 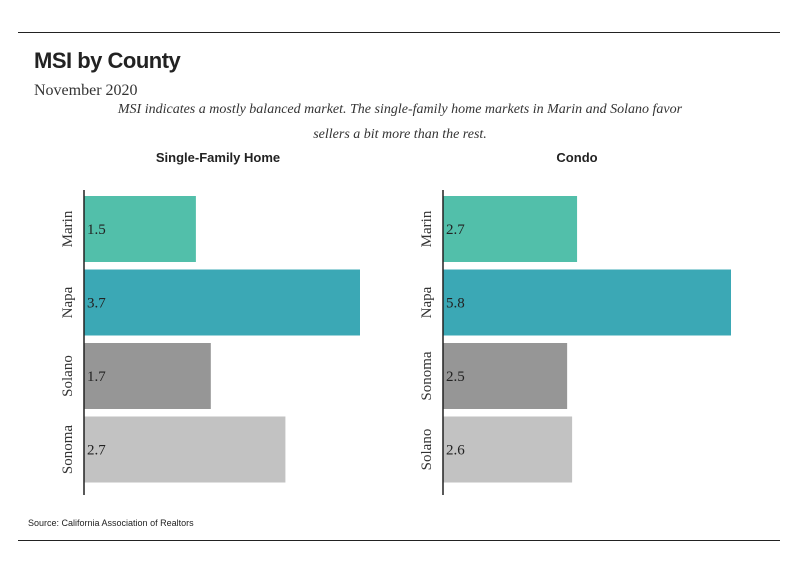 I want to click on top-rule, so click(x=399, y=32).